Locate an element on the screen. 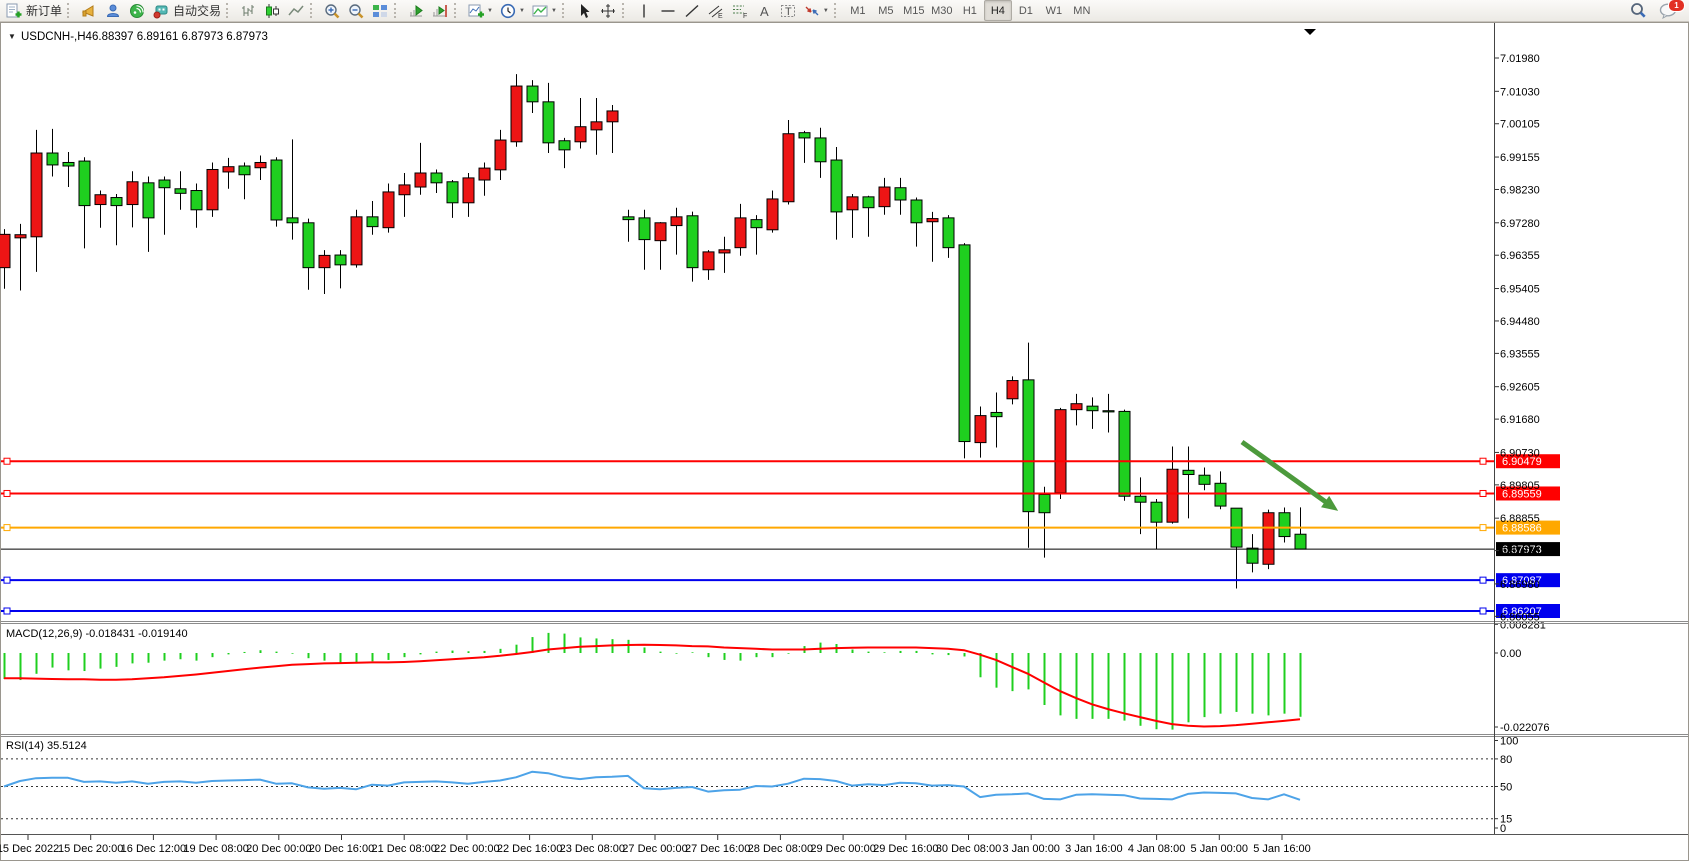 Image resolution: width=1689 pixels, height=861 pixels. timeframe-button-mn: MN is located at coordinates (1082, 10).